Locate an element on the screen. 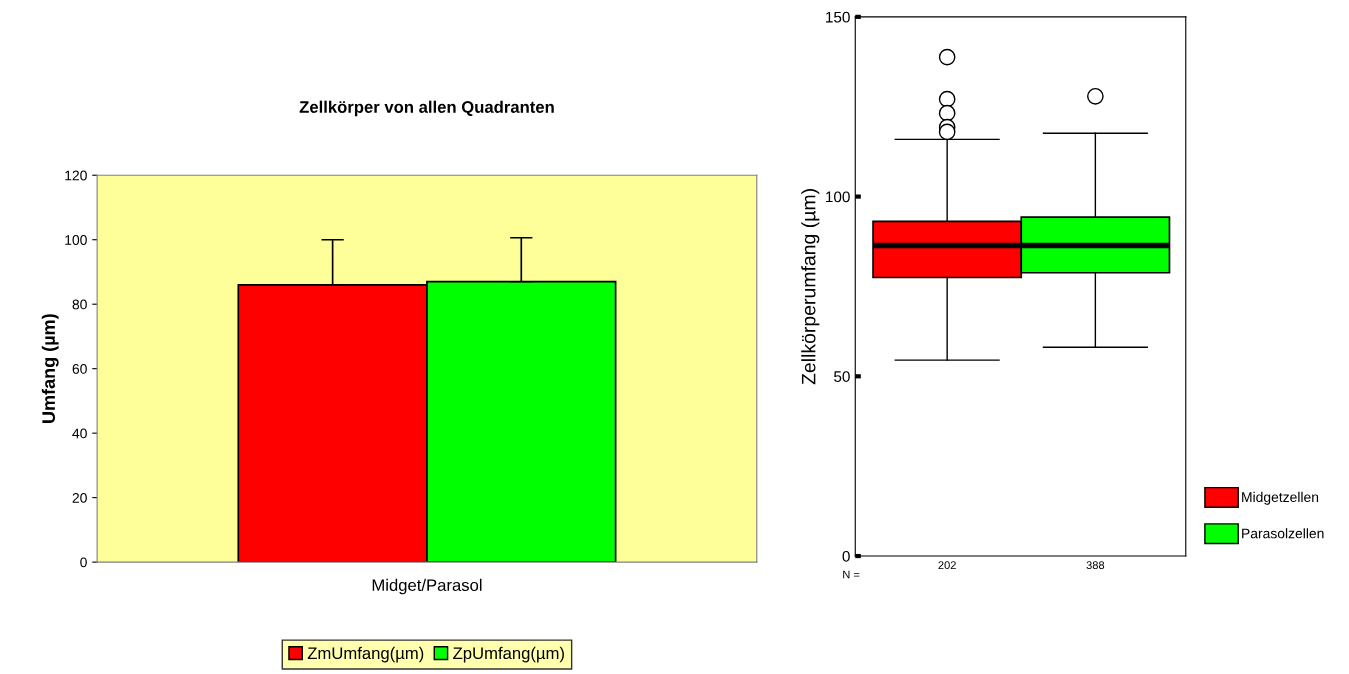  y-tick-label: 20 is located at coordinates (79, 497).